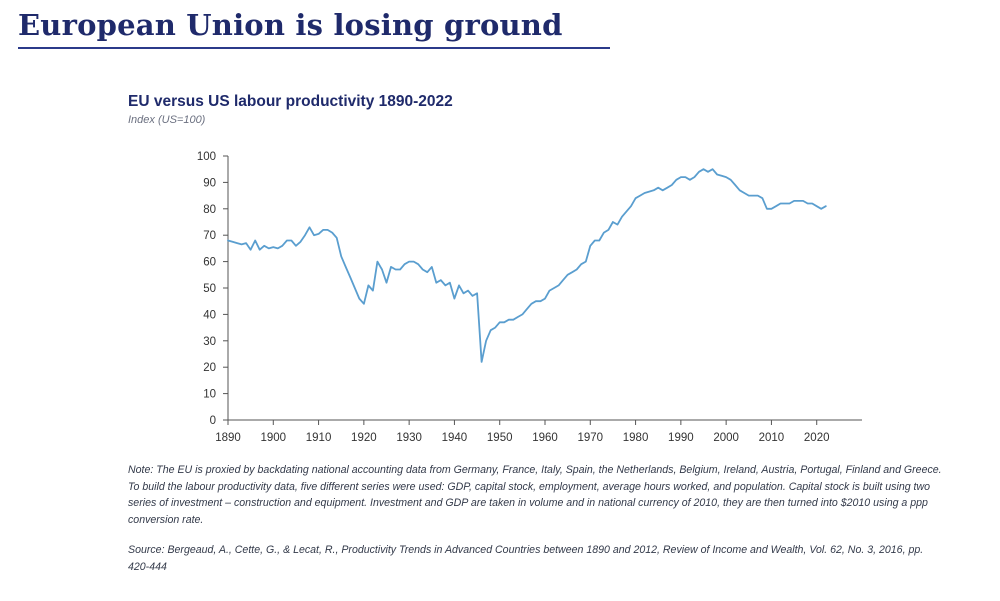 The image size is (1000, 601). I want to click on y-tick-label: 60, so click(209, 263).